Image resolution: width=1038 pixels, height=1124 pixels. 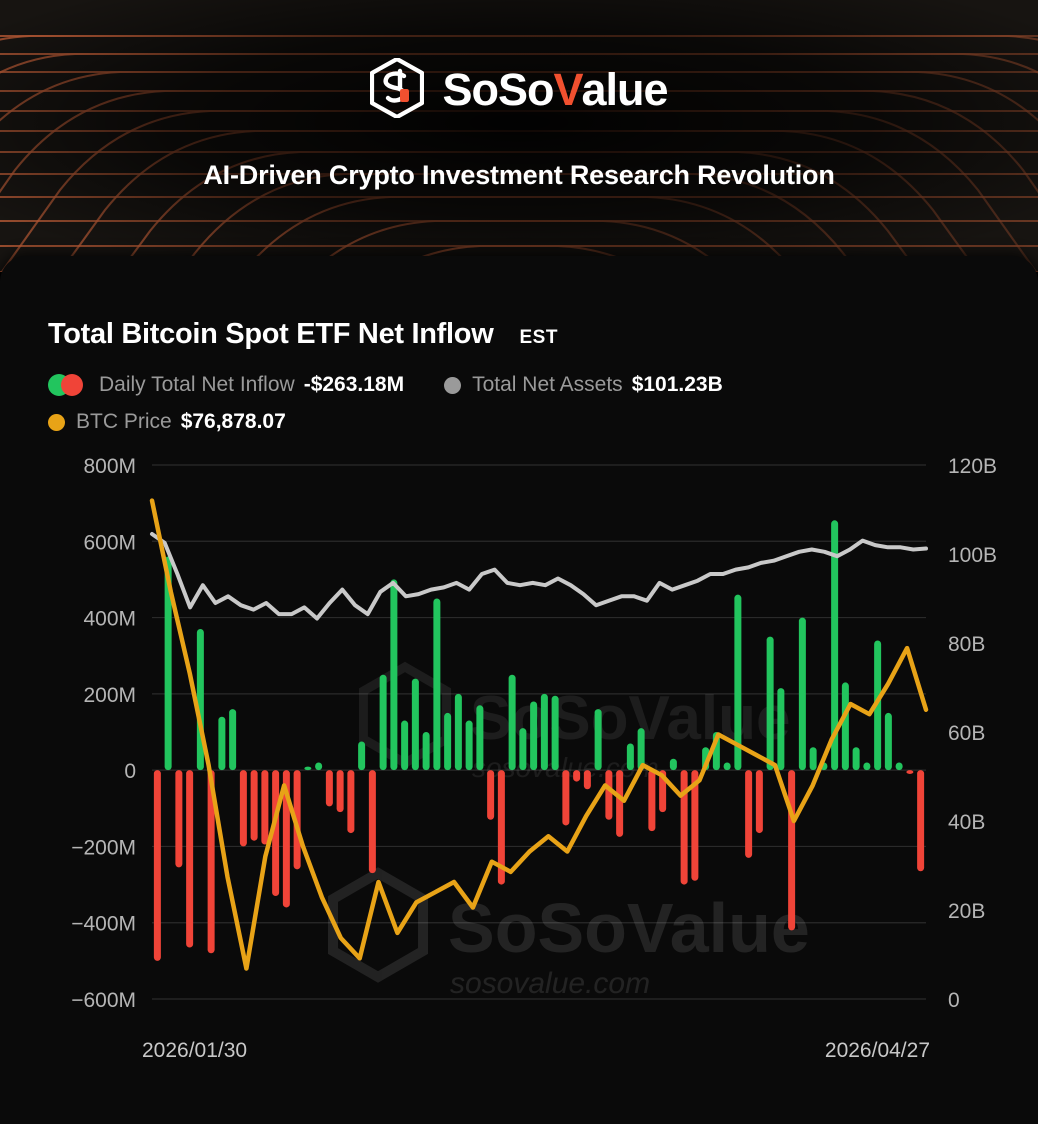 I want to click on legend-item-btc-price: BTC Price $76,878.07, so click(x=167, y=422).